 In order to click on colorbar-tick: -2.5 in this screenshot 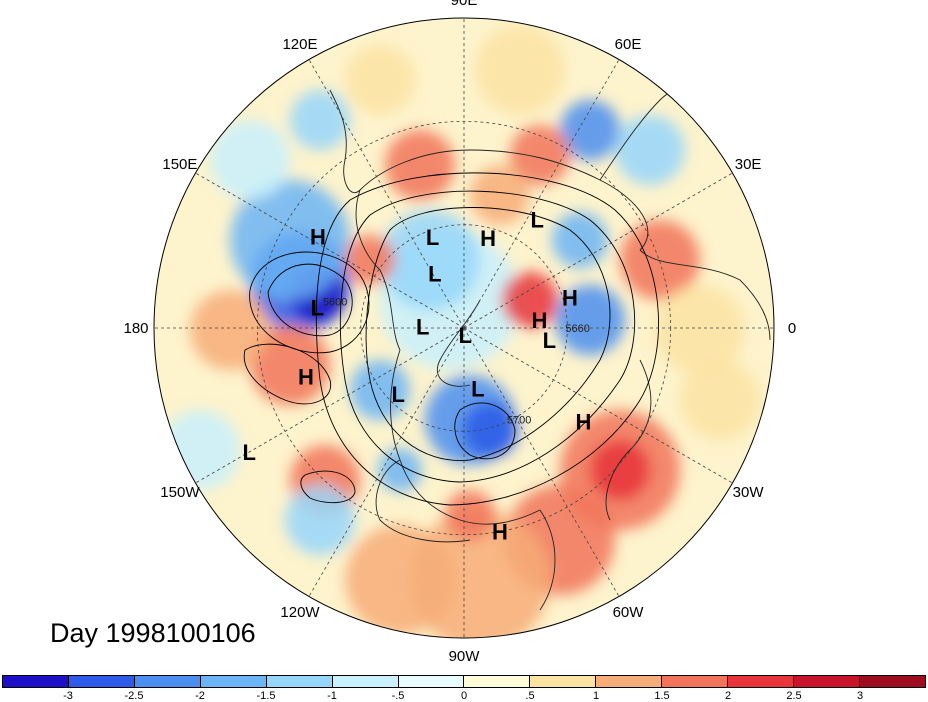, I will do `click(134, 696)`.